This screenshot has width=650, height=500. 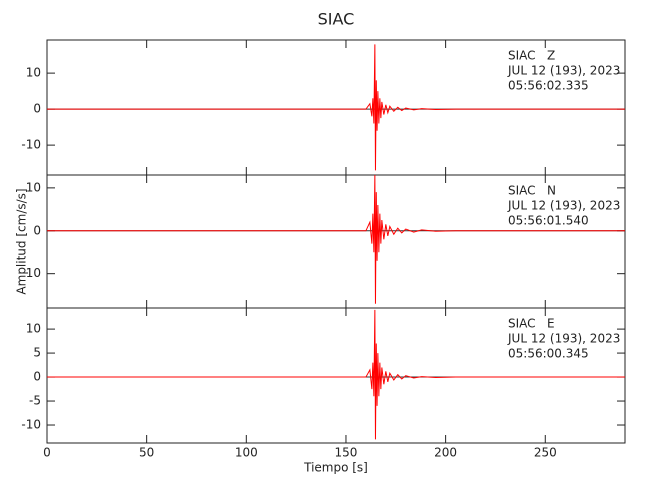 What do you see at coordinates (146, 453) in the screenshot?
I see `x-tick-label: 50` at bounding box center [146, 453].